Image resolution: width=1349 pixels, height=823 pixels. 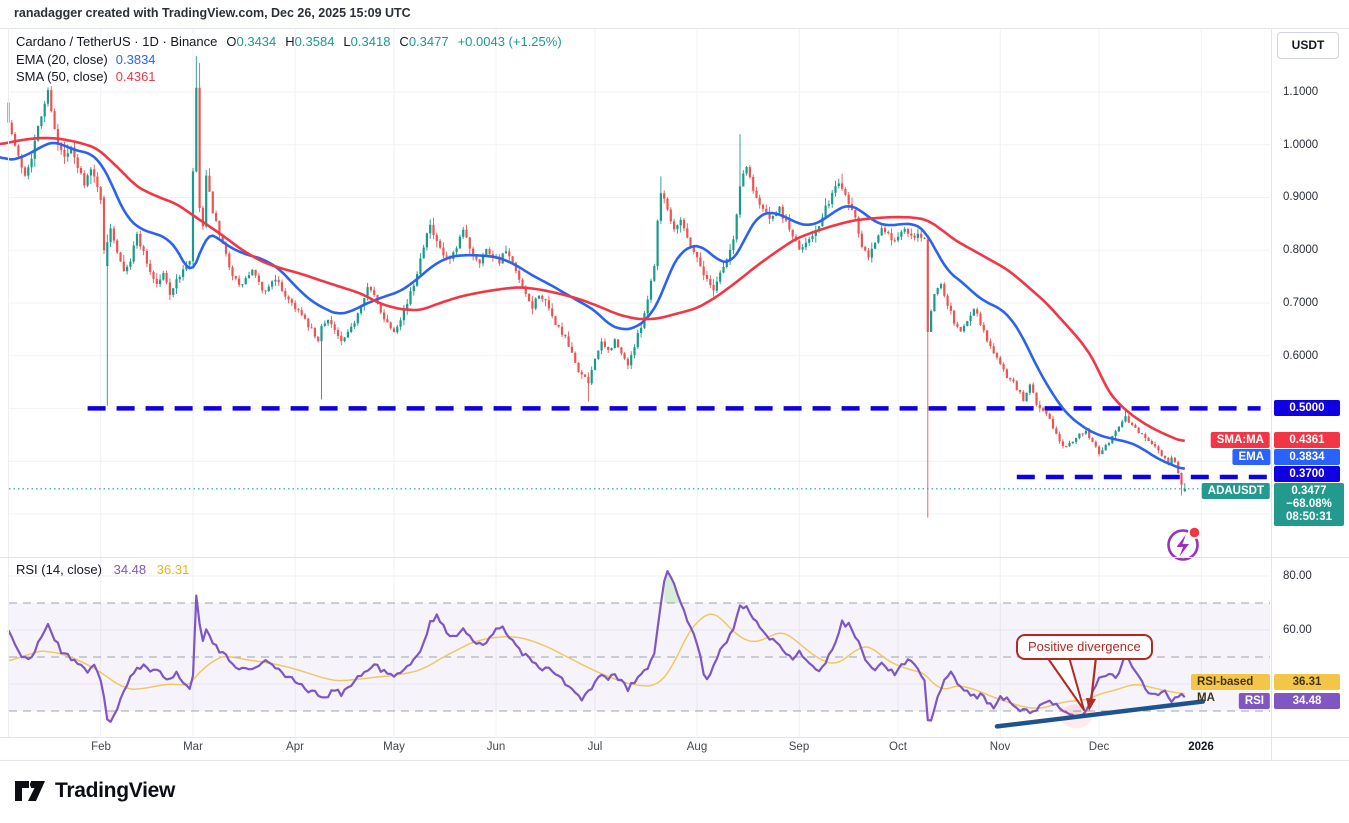 I want to click on time-label: Dec, so click(x=1099, y=747).